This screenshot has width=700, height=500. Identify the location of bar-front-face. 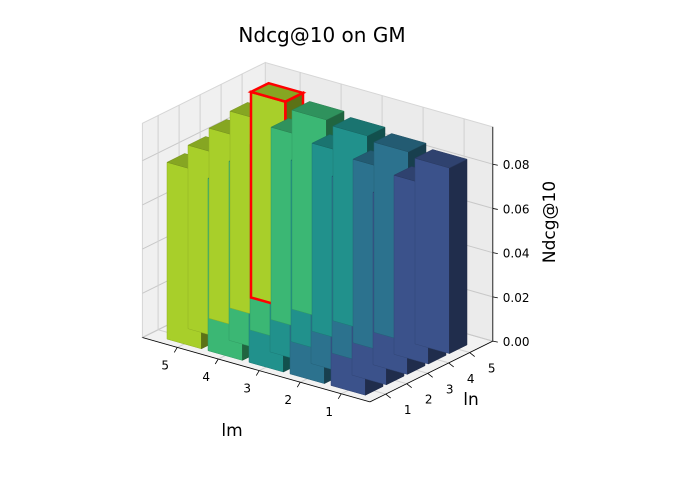
(432, 255).